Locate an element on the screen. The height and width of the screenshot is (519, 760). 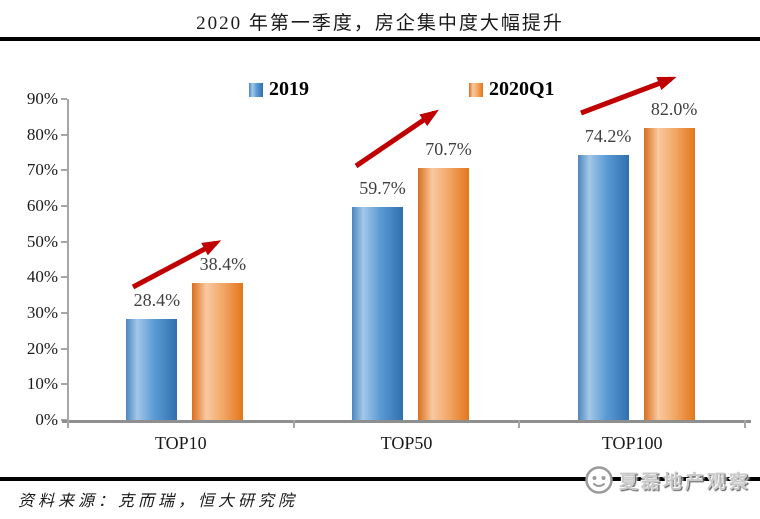
bar-value-label-top10-2020Q1: 38.4% is located at coordinates (223, 264).